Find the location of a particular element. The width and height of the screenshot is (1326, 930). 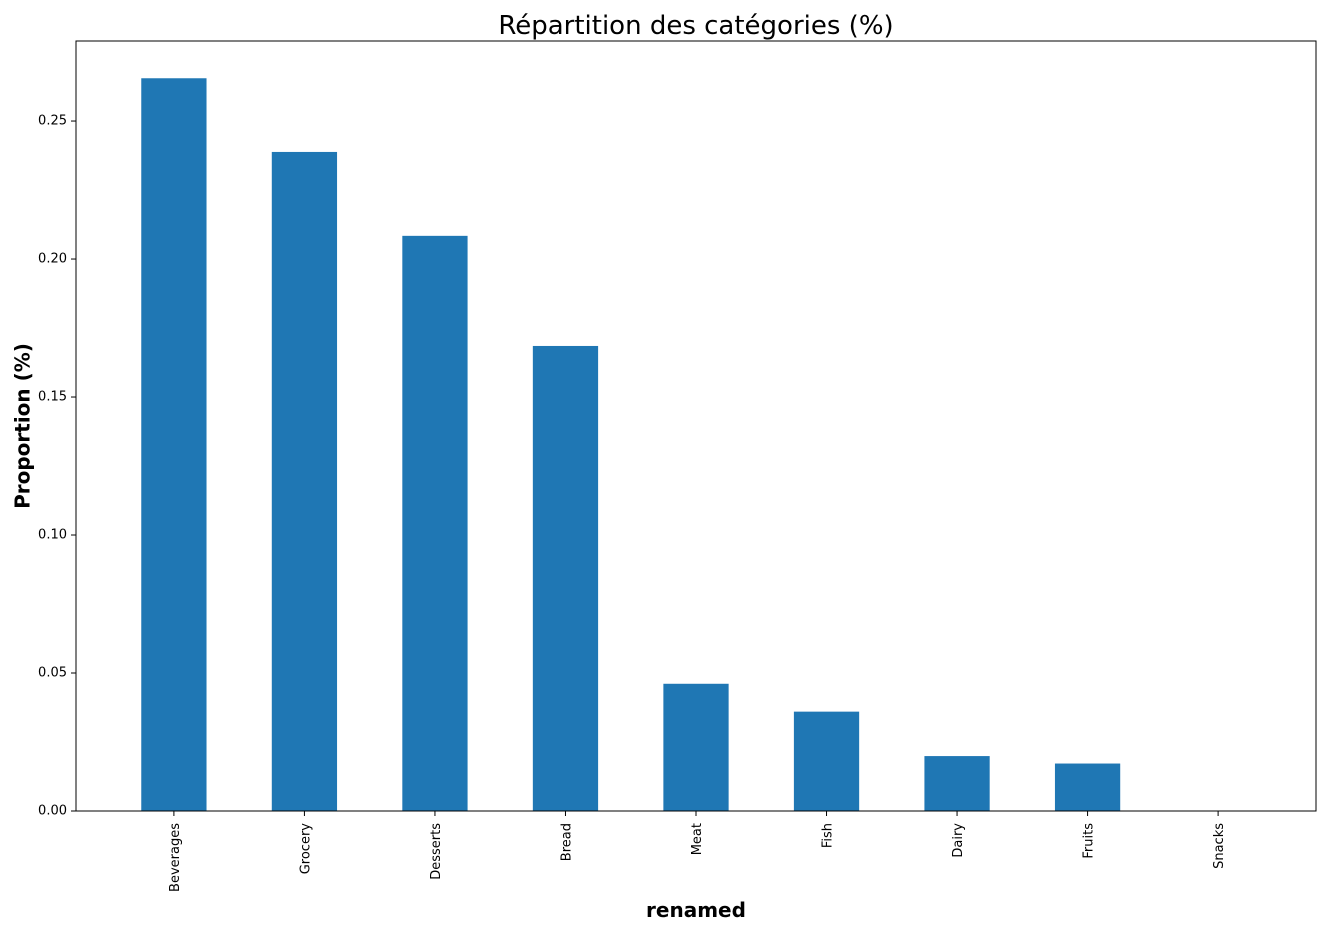

bar-fish is located at coordinates (826, 761).